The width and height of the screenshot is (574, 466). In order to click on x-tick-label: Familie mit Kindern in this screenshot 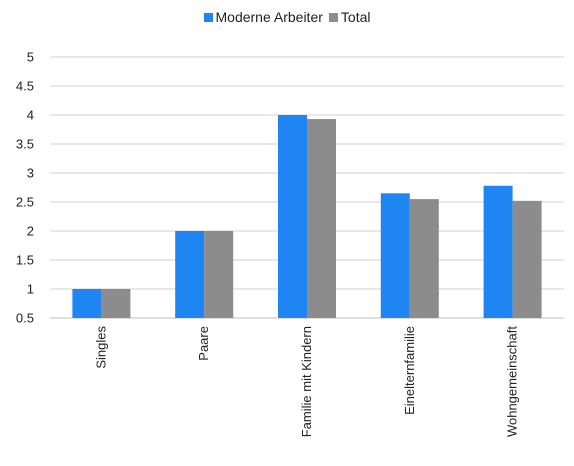, I will do `click(306, 381)`.